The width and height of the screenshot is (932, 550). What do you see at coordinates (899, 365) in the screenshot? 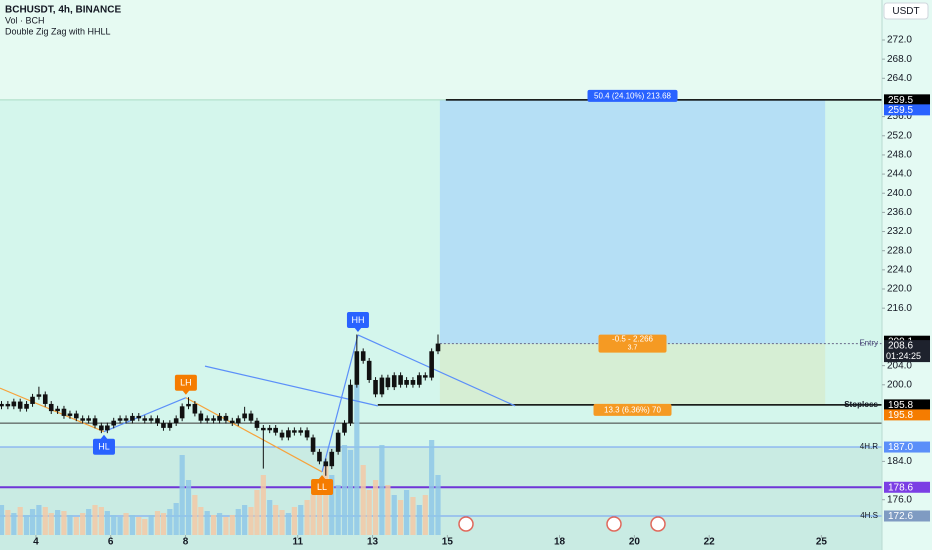
I see `y-tick-label: 204.0` at bounding box center [899, 365].